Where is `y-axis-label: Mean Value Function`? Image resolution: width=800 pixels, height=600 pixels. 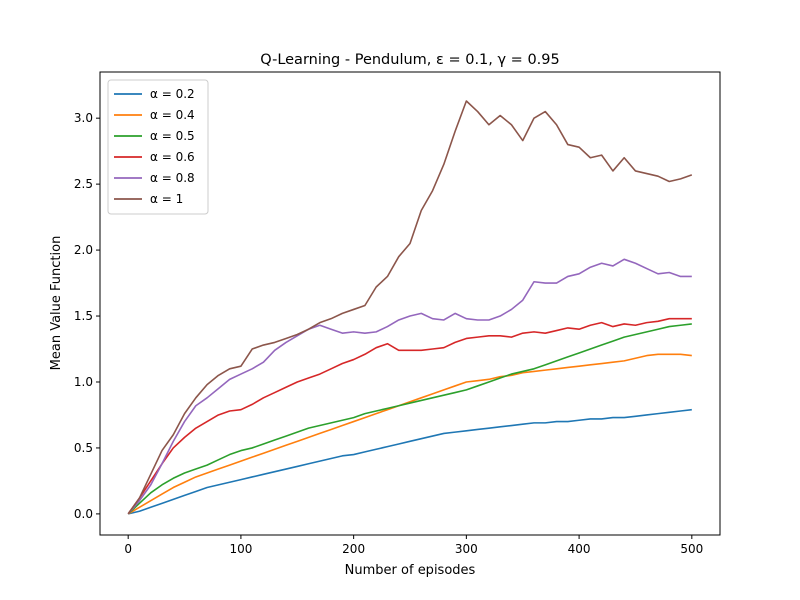 y-axis-label: Mean Value Function is located at coordinates (56, 303).